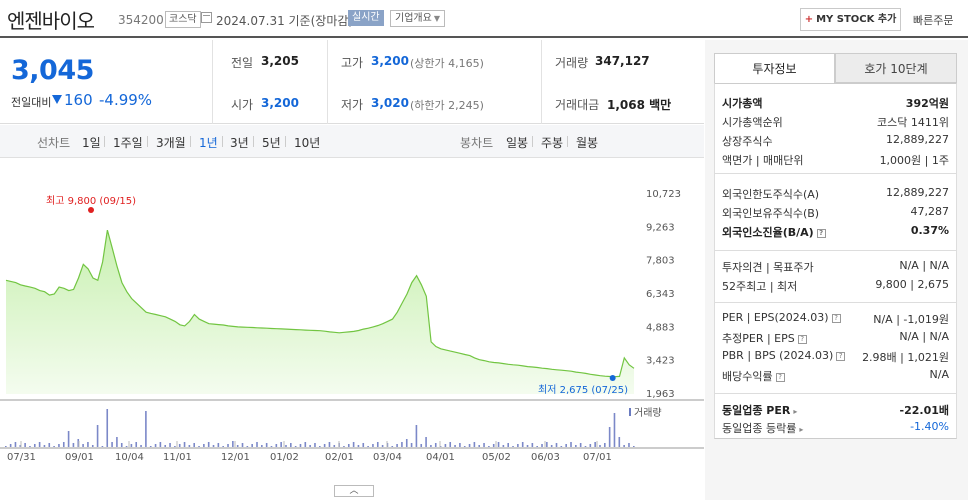 The width and height of the screenshot is (968, 500). What do you see at coordinates (762, 428) in the screenshot?
I see `industry-change-row: 동일업종 등락률 ▸` at bounding box center [762, 428].